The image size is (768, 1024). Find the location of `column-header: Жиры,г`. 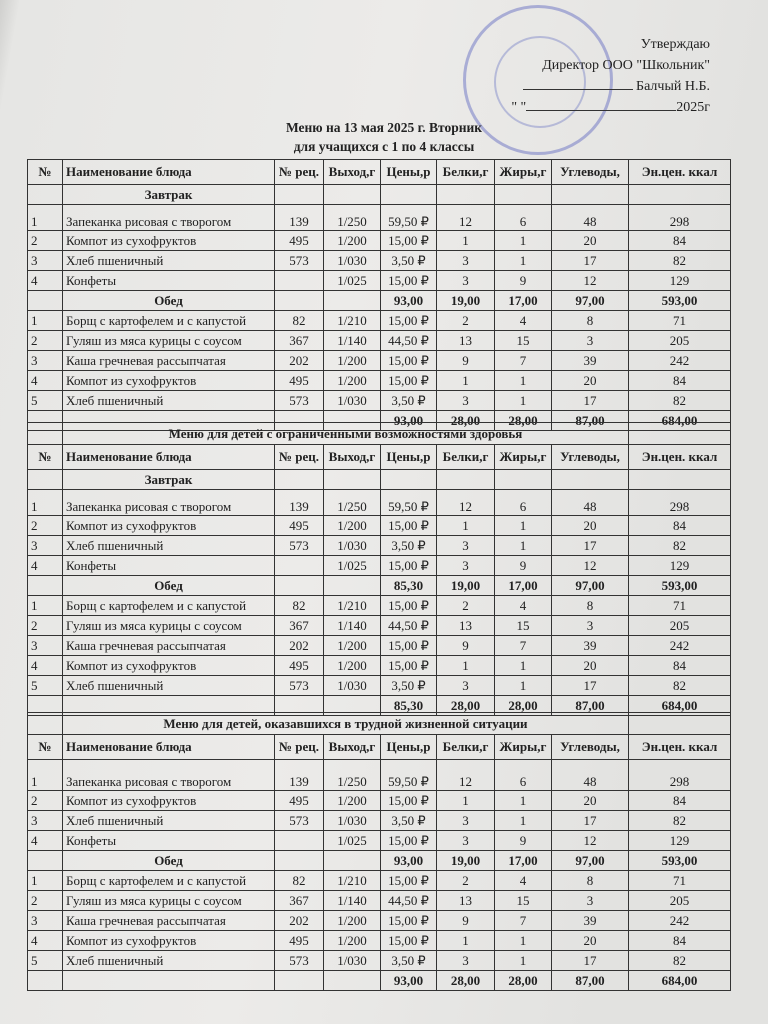

column-header: Жиры,г is located at coordinates (523, 747).